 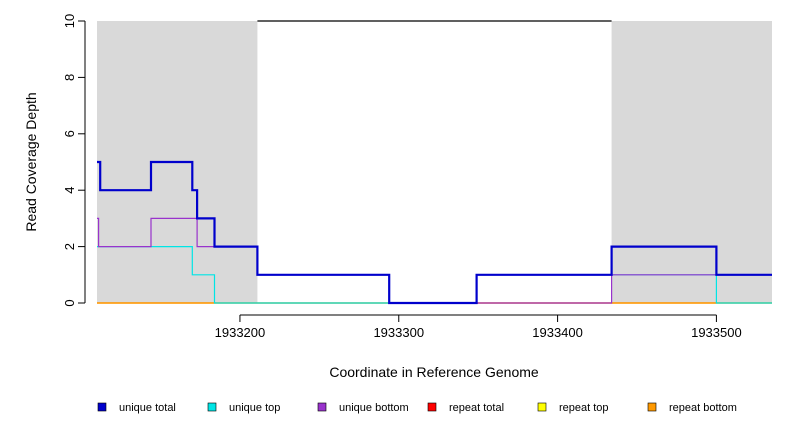 I want to click on legend-label: unique bottom, so click(x=374, y=408).